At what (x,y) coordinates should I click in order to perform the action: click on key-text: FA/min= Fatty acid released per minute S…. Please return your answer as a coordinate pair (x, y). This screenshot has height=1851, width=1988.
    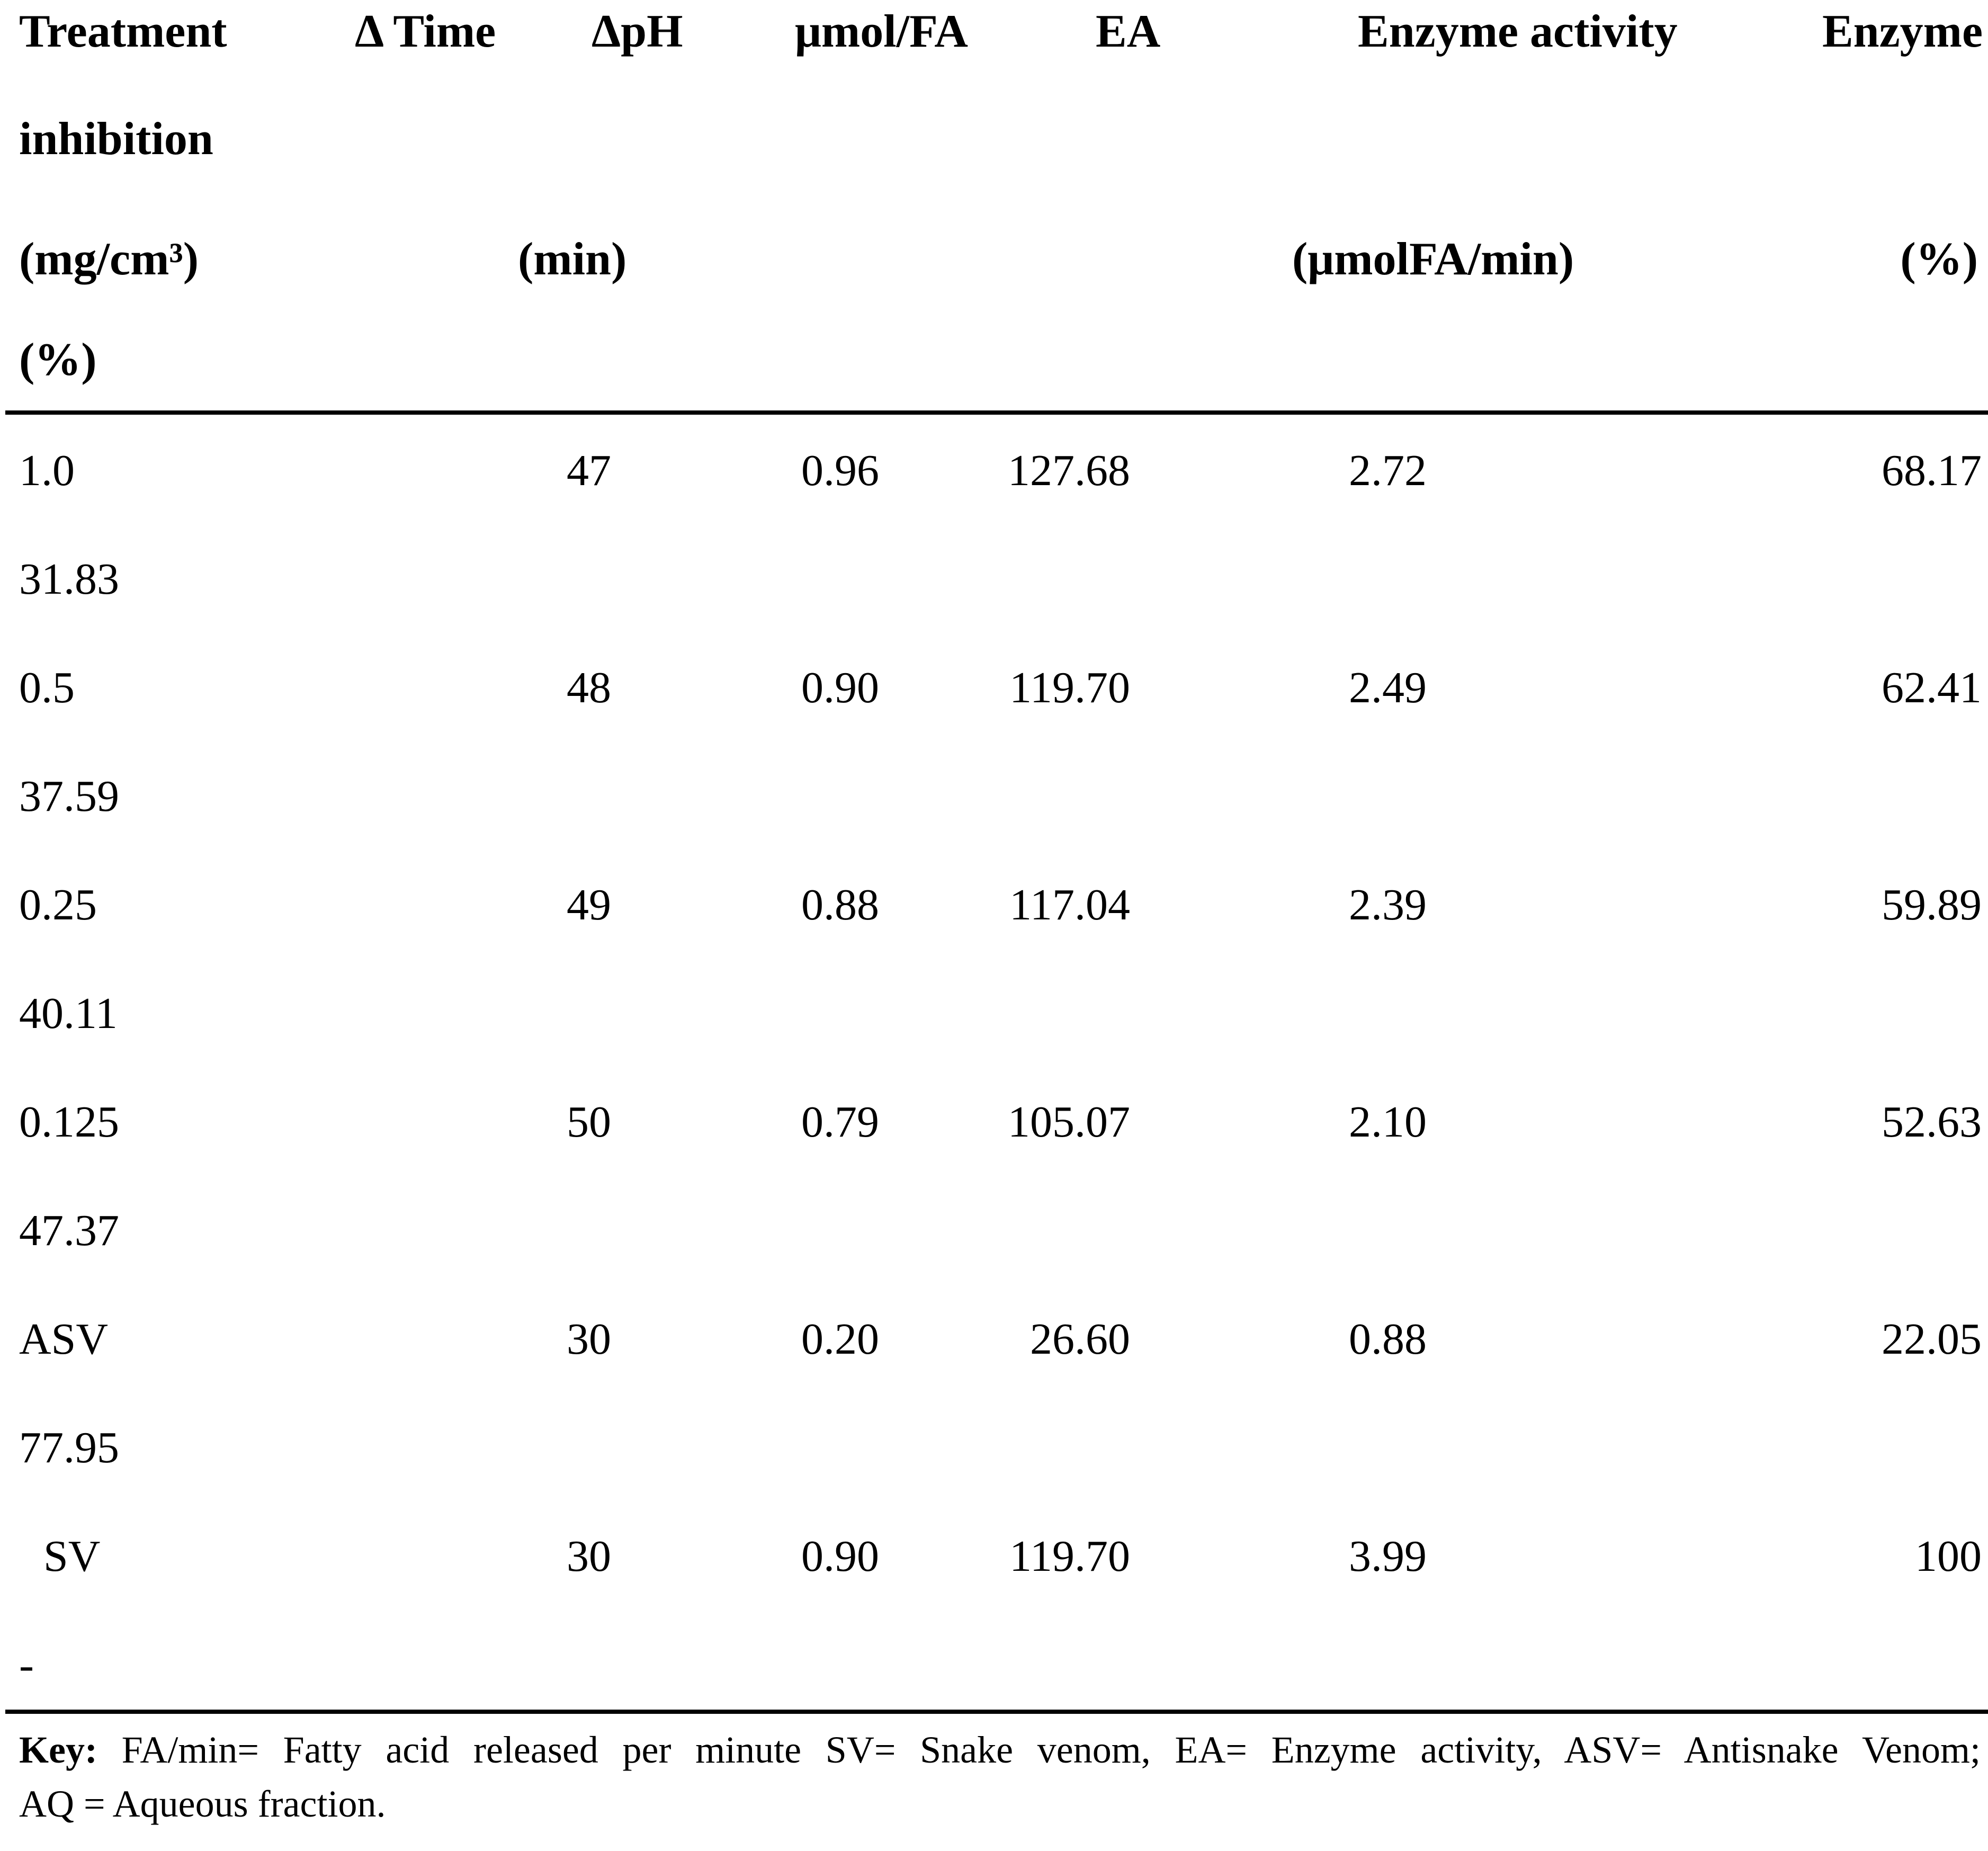
    Looking at the image, I should click on (1039, 1750).